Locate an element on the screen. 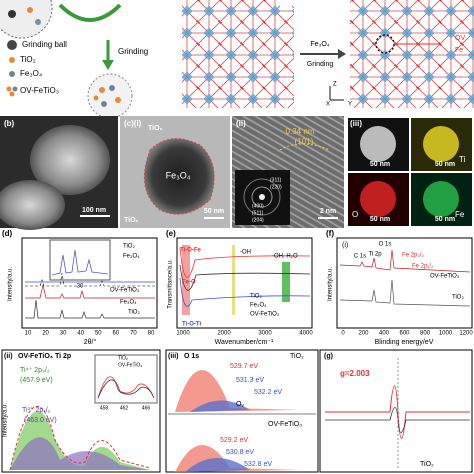  label: Ti-O-Ti is located at coordinates (191, 325).